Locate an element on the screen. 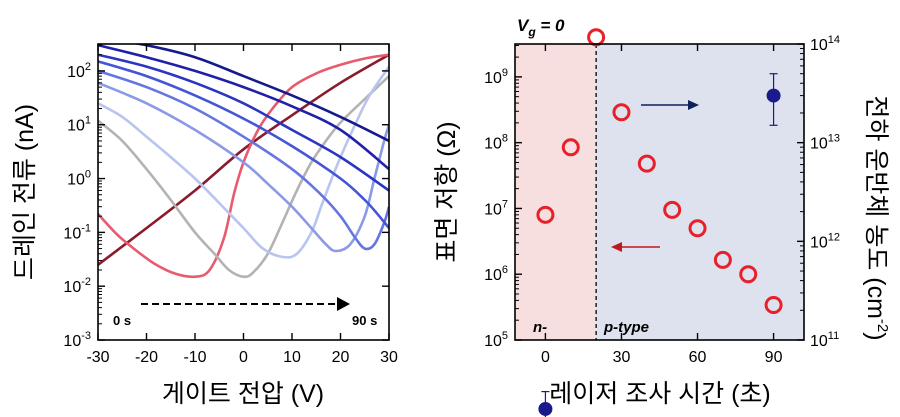  right-x-tick-label-1: 30 is located at coordinates (622, 357).